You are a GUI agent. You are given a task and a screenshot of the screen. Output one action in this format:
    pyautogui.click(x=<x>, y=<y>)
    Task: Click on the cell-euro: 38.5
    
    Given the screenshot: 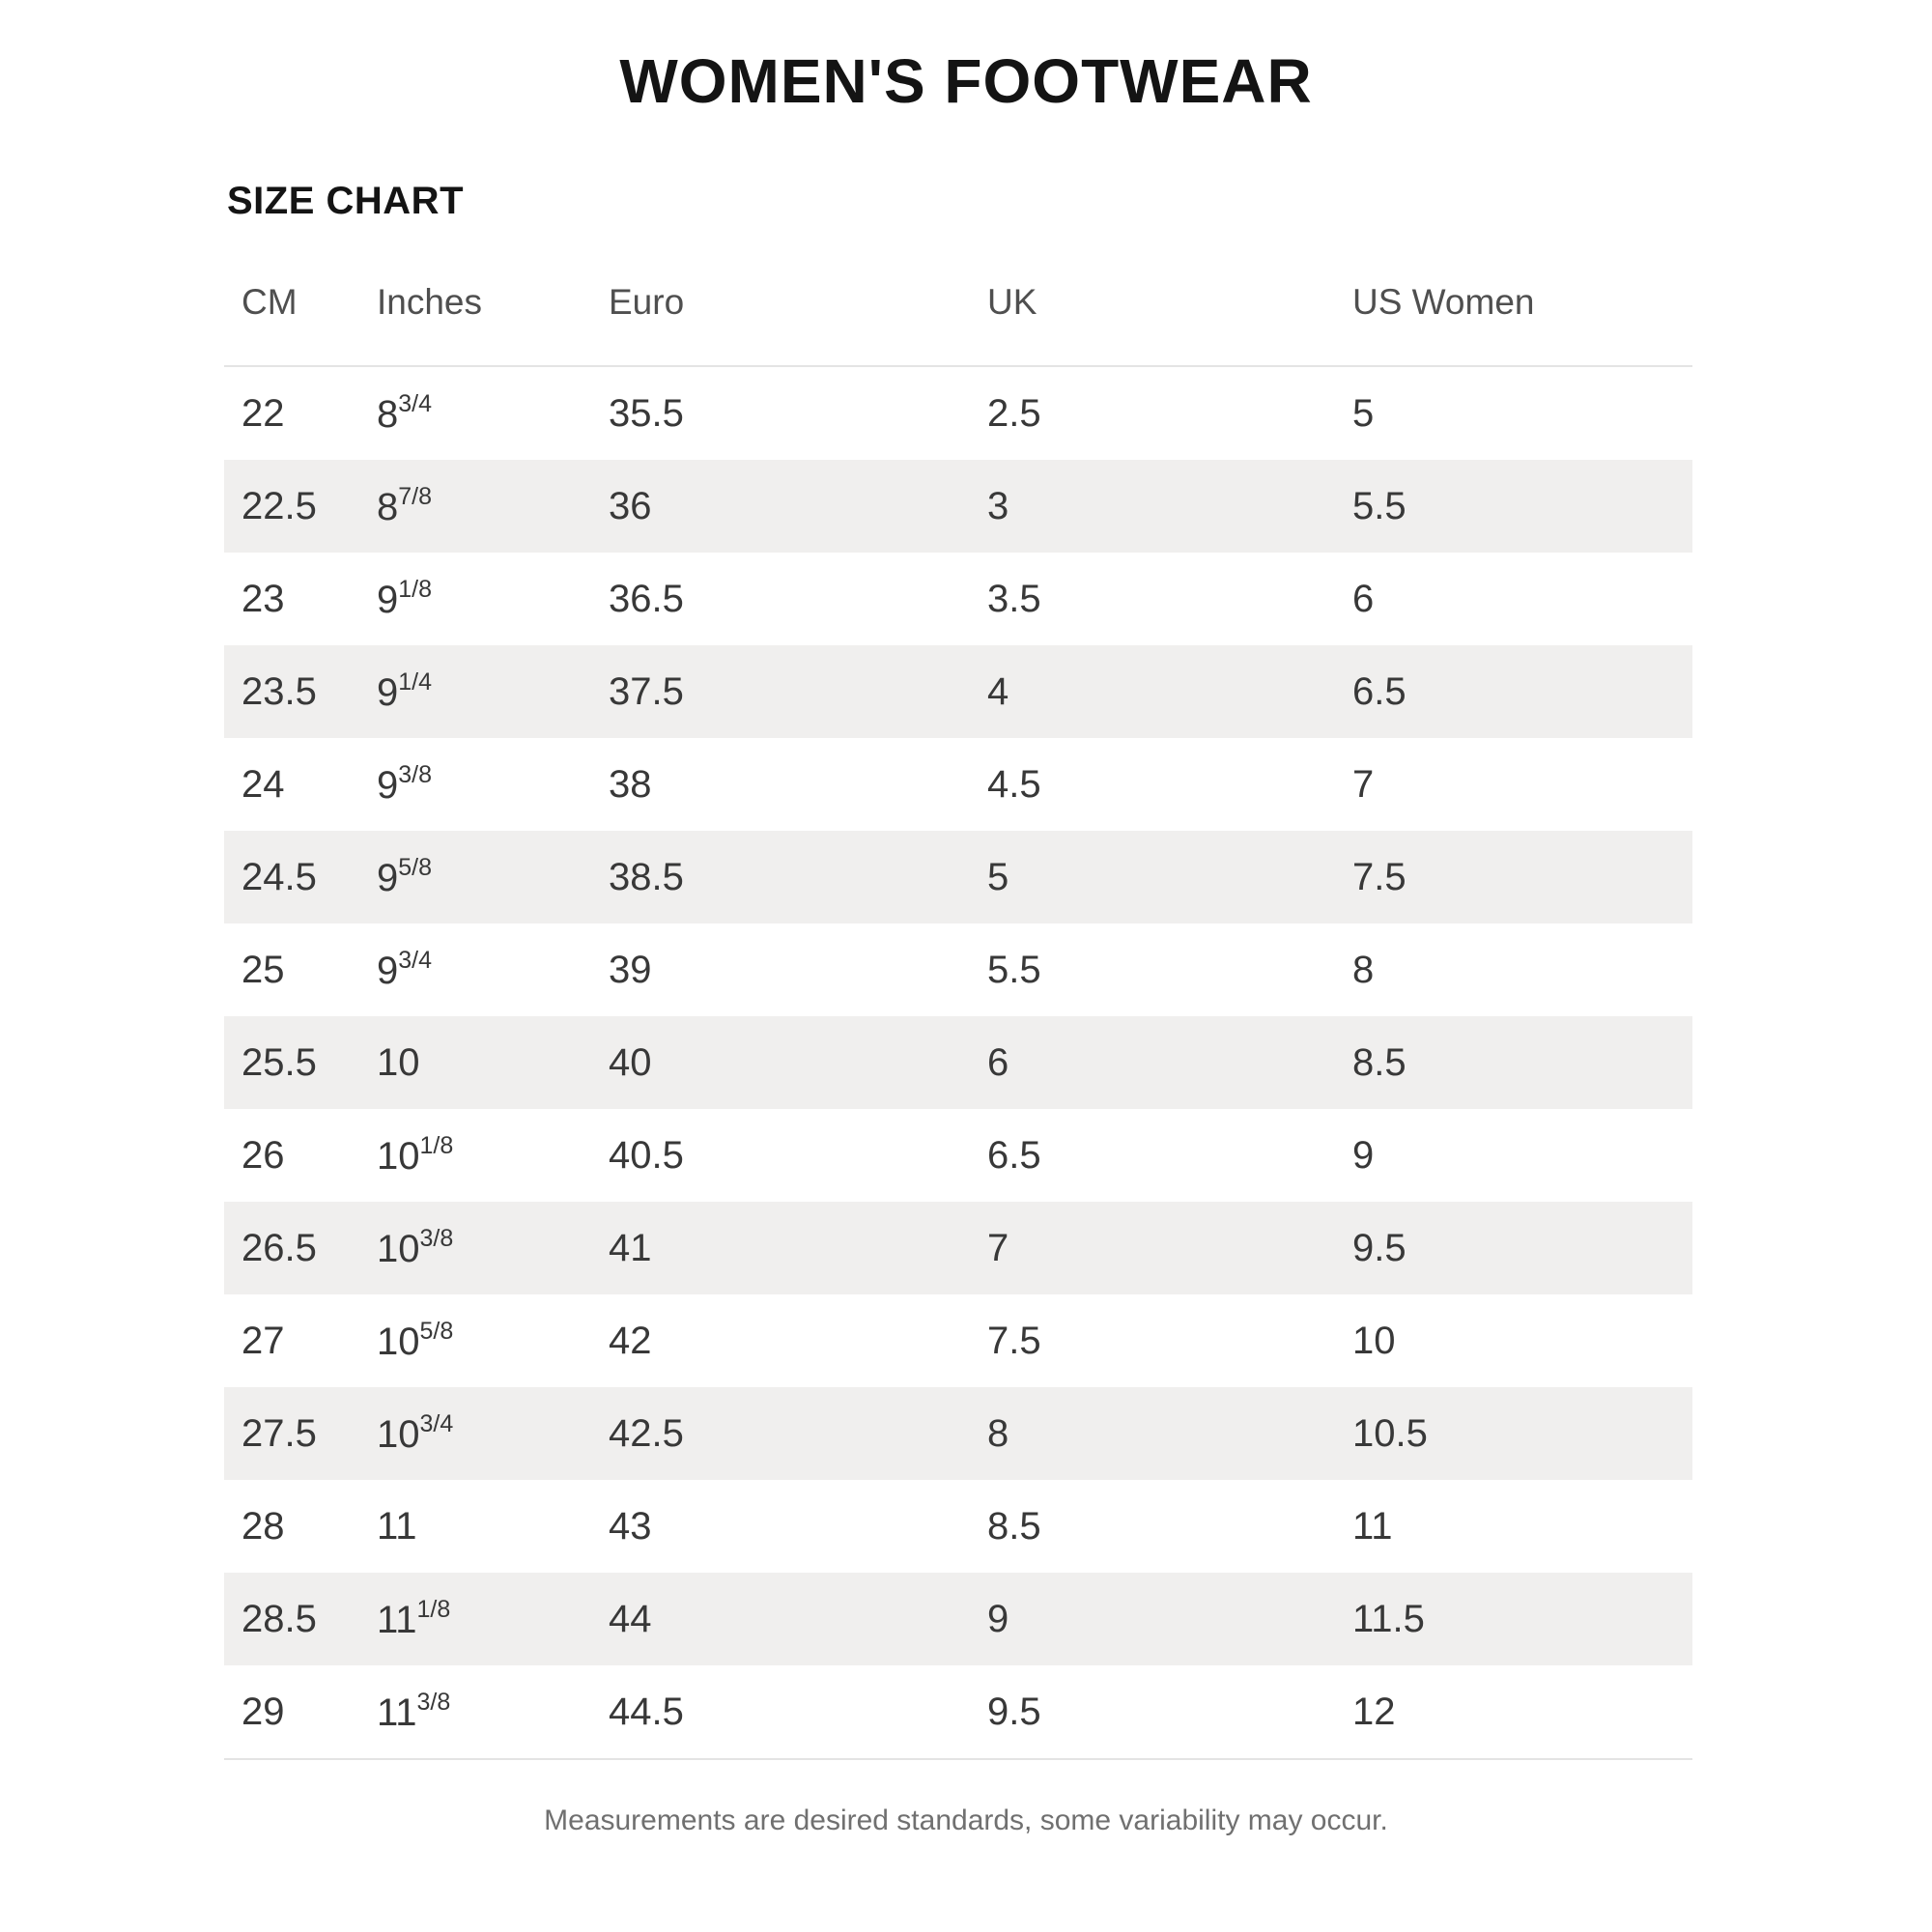 What is the action you would take?
    pyautogui.click(x=780, y=877)
    